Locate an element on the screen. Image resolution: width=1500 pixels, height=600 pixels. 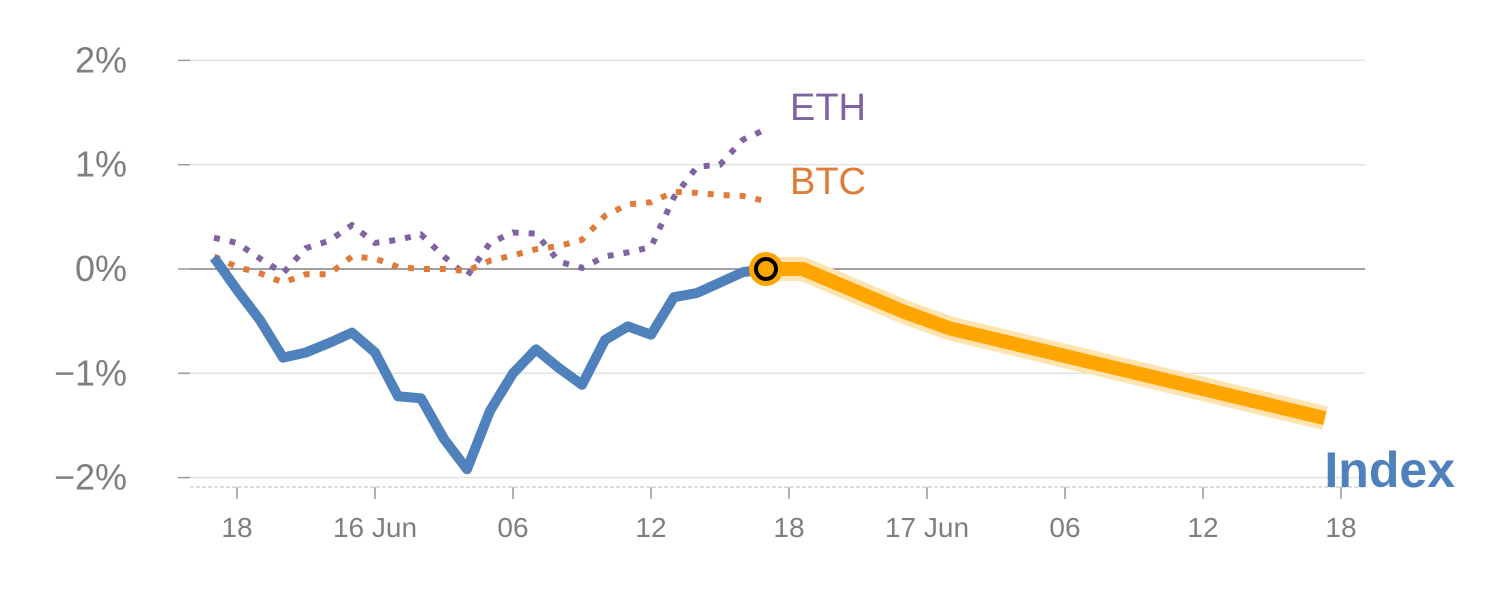
series-label-btc: BTC is located at coordinates (828, 182).